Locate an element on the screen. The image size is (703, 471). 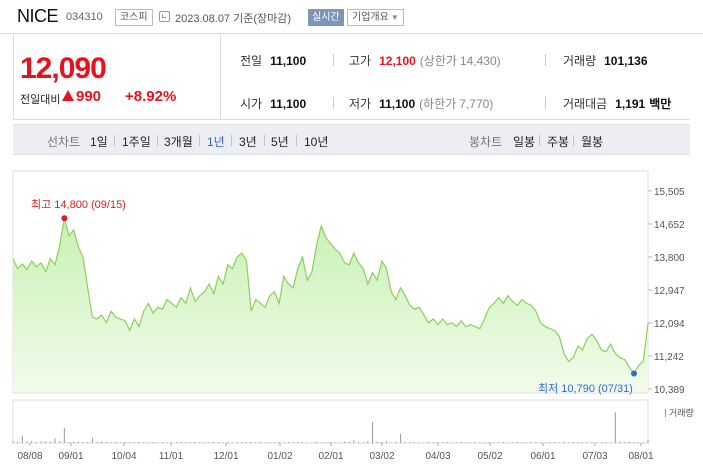
period-1d: 1일 is located at coordinates (99, 142).